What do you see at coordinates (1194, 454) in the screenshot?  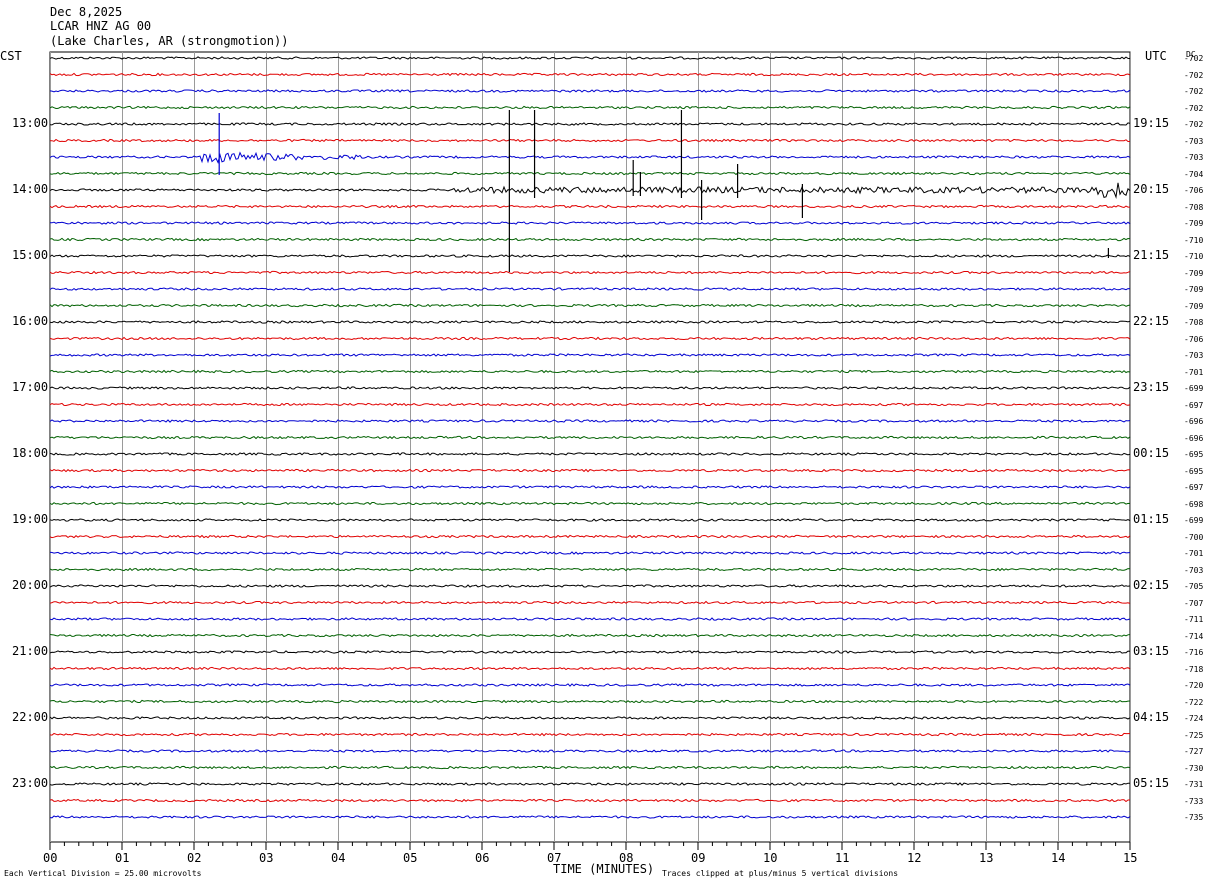 I see `dc-offset-label: -695` at bounding box center [1194, 454].